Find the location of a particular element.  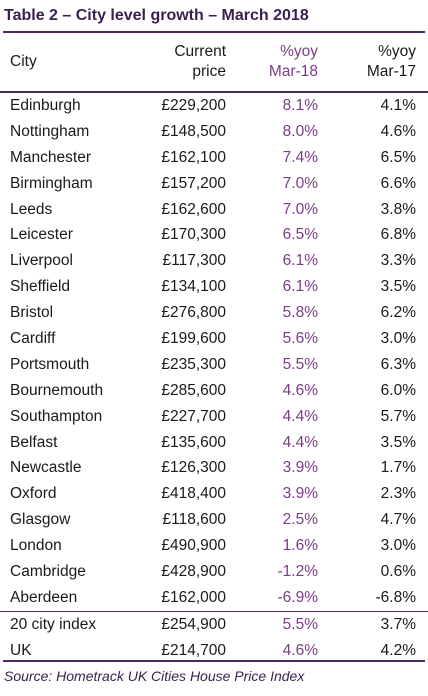

price-cell: £227,700 is located at coordinates (193, 416).